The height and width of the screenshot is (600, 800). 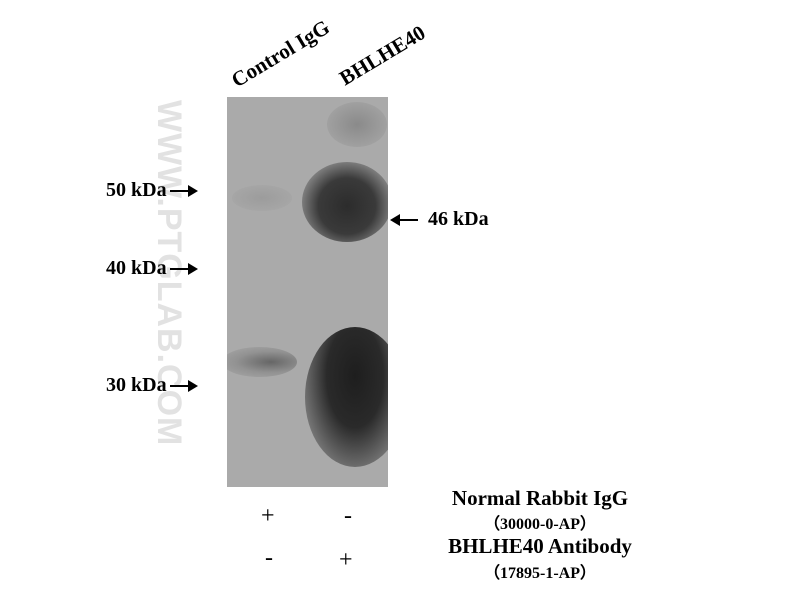 I want to click on sign-antibody-lane2: +, so click(x=346, y=560).